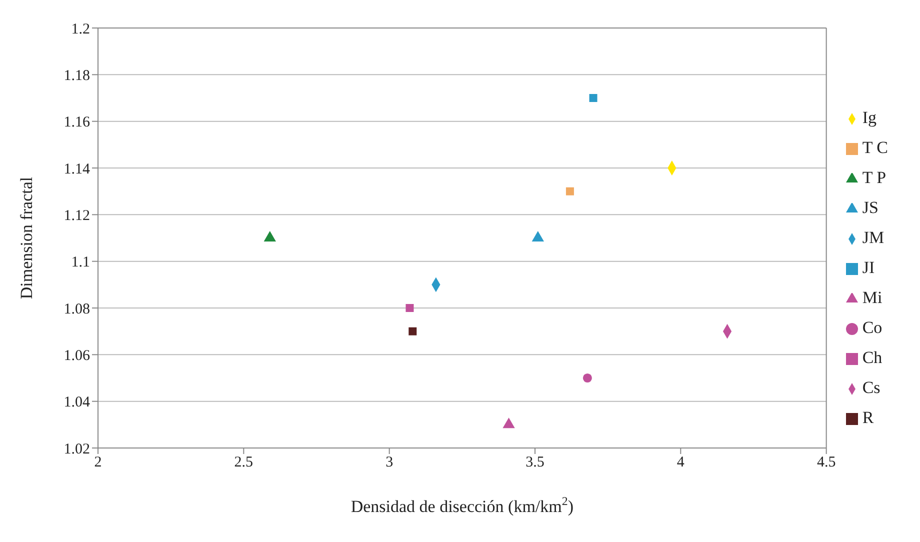 The height and width of the screenshot is (542, 920). Describe the element at coordinates (26, 238) in the screenshot. I see `y-axis-title: Dimension fractal` at that location.